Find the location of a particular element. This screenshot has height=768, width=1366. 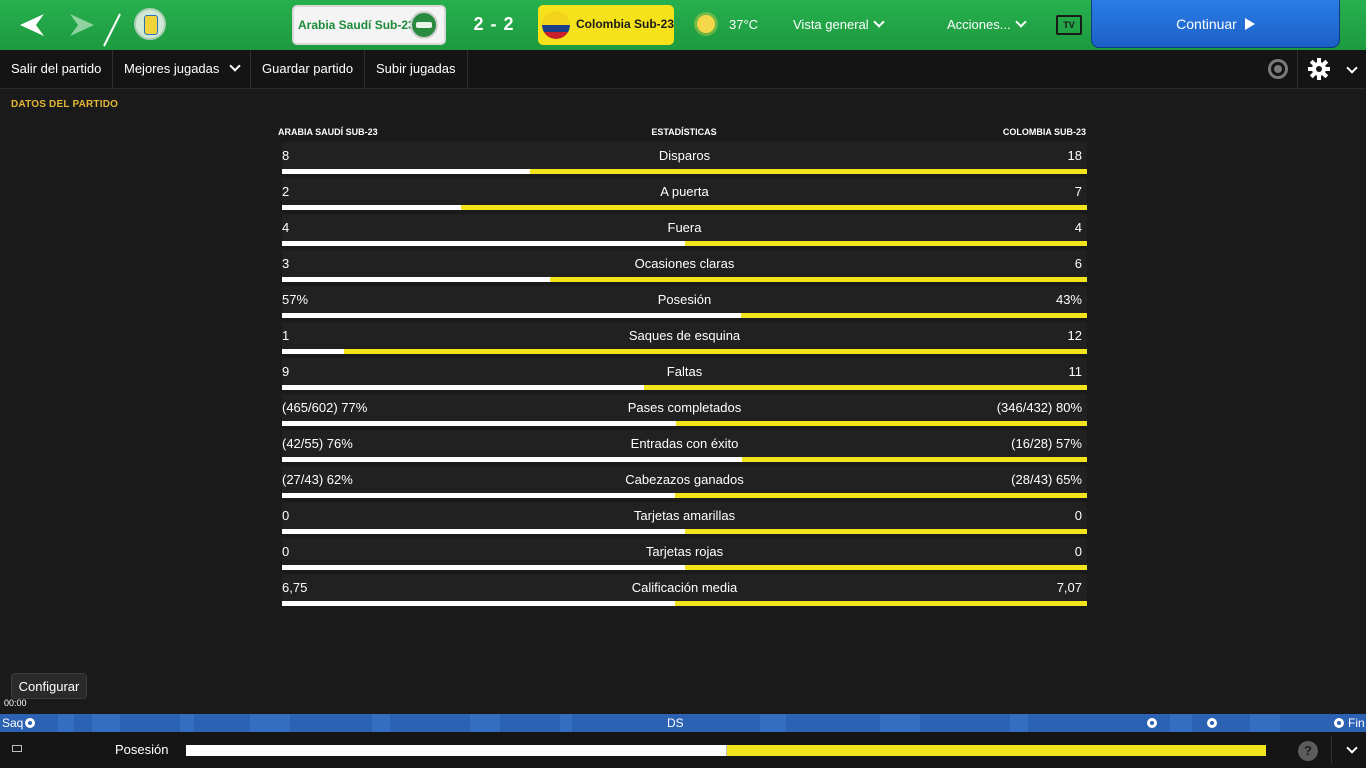

stat-away-value: 4 is located at coordinates (1078, 227).